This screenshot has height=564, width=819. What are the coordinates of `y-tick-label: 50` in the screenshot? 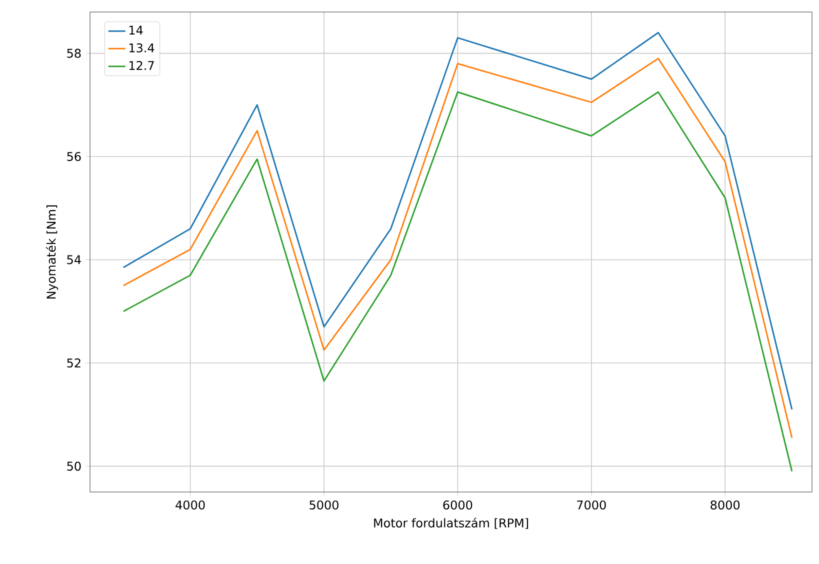 It's located at (74, 466).